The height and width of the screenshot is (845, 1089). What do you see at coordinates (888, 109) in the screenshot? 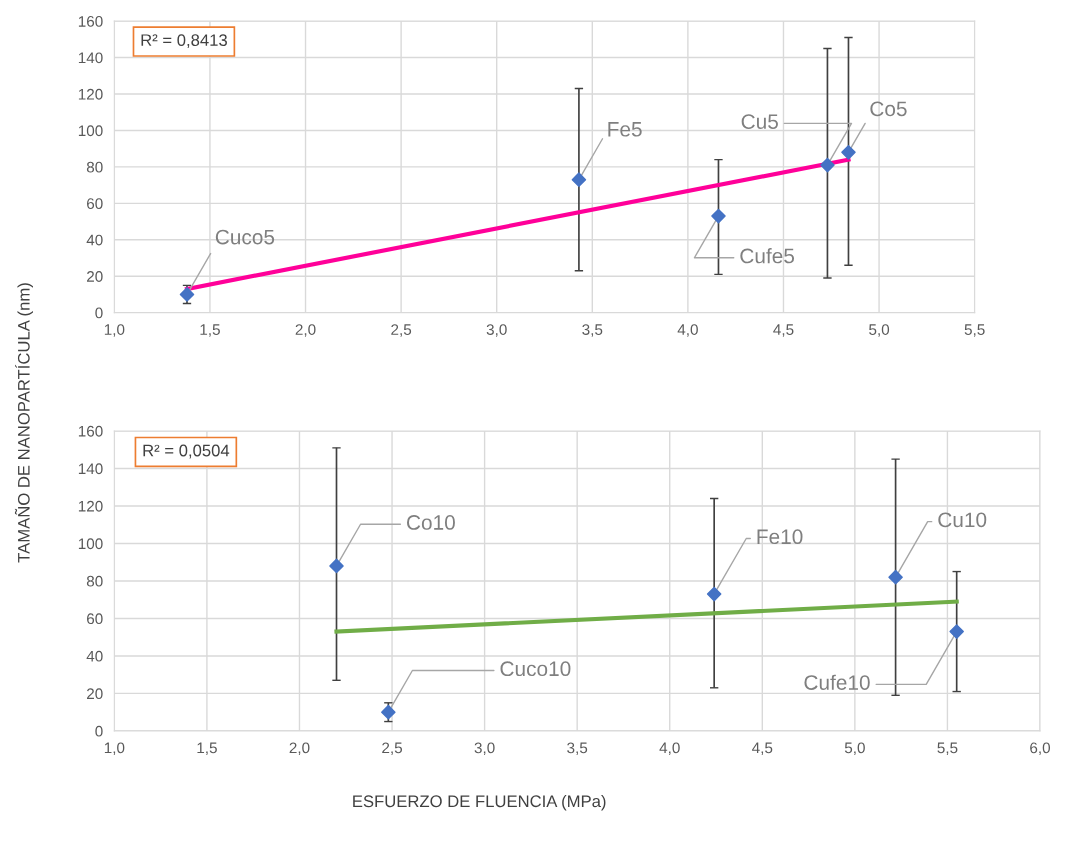
I see `annotation: Co5` at bounding box center [888, 109].